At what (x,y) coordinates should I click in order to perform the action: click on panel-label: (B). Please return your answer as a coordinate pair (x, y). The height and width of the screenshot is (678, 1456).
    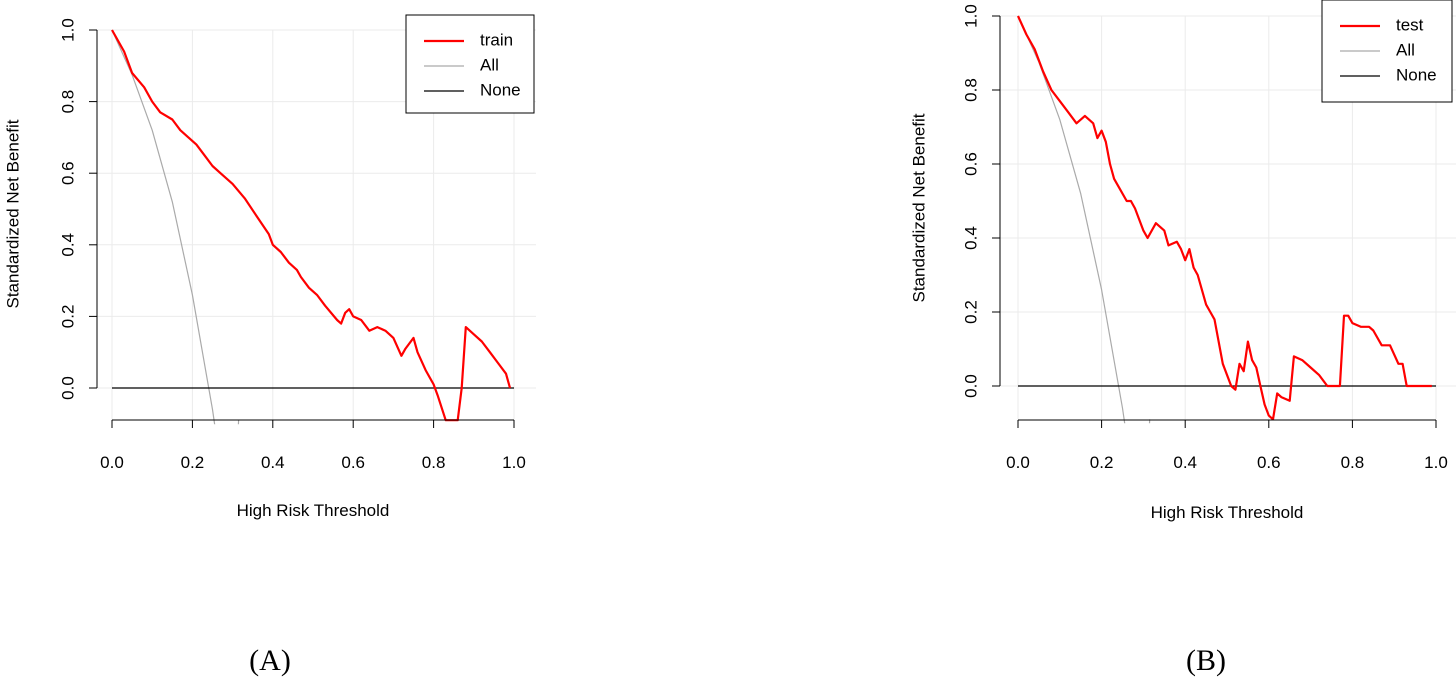
    Looking at the image, I should click on (1206, 660).